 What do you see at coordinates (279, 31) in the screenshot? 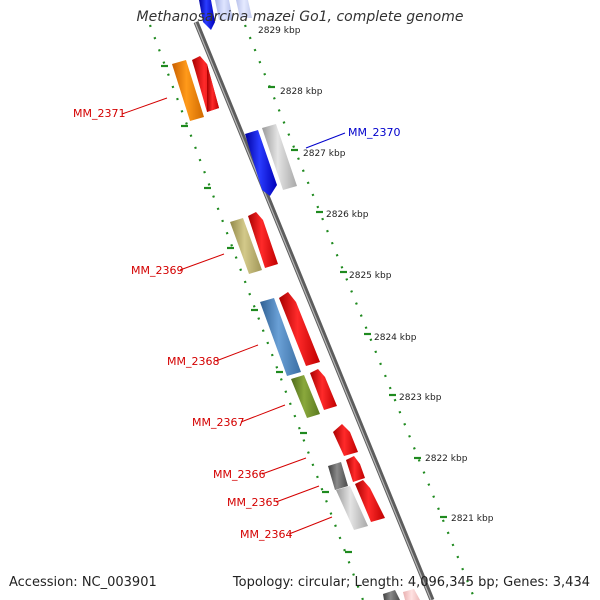
I see `tick-label-2829: 2829 kbp` at bounding box center [279, 31].